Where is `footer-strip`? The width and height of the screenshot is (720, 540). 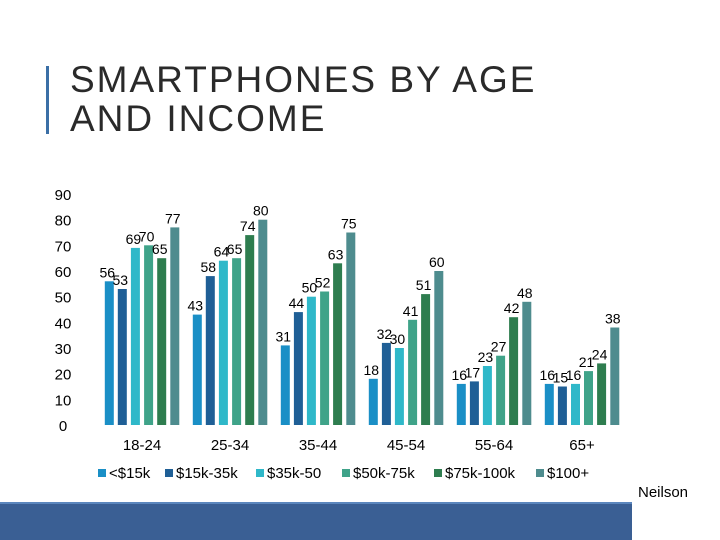 footer-strip is located at coordinates (360, 503).